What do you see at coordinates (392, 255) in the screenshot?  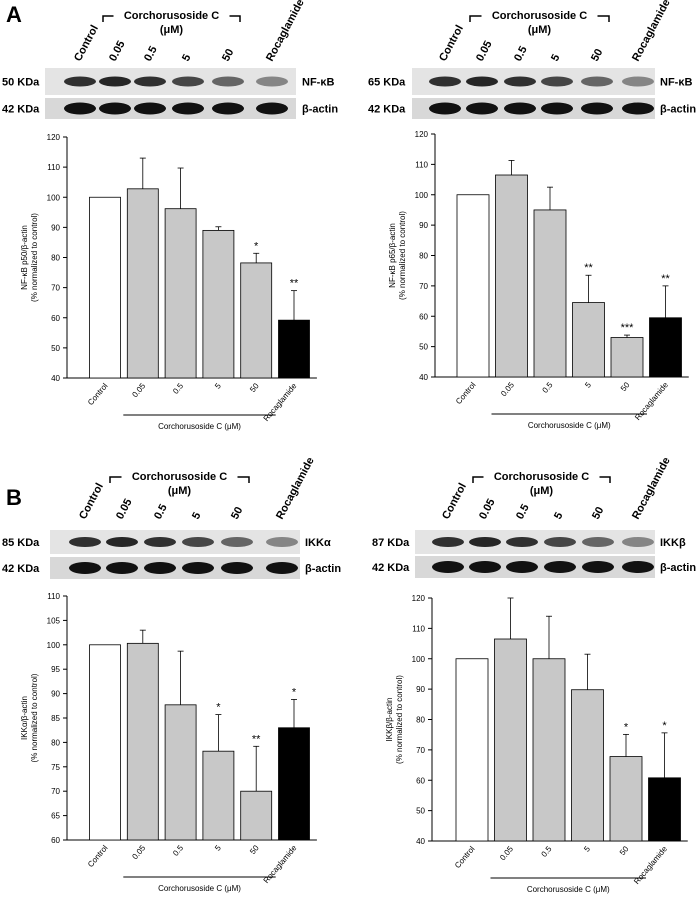 I see `y-axis-label: NF-κB p65/β-actin` at bounding box center [392, 255].